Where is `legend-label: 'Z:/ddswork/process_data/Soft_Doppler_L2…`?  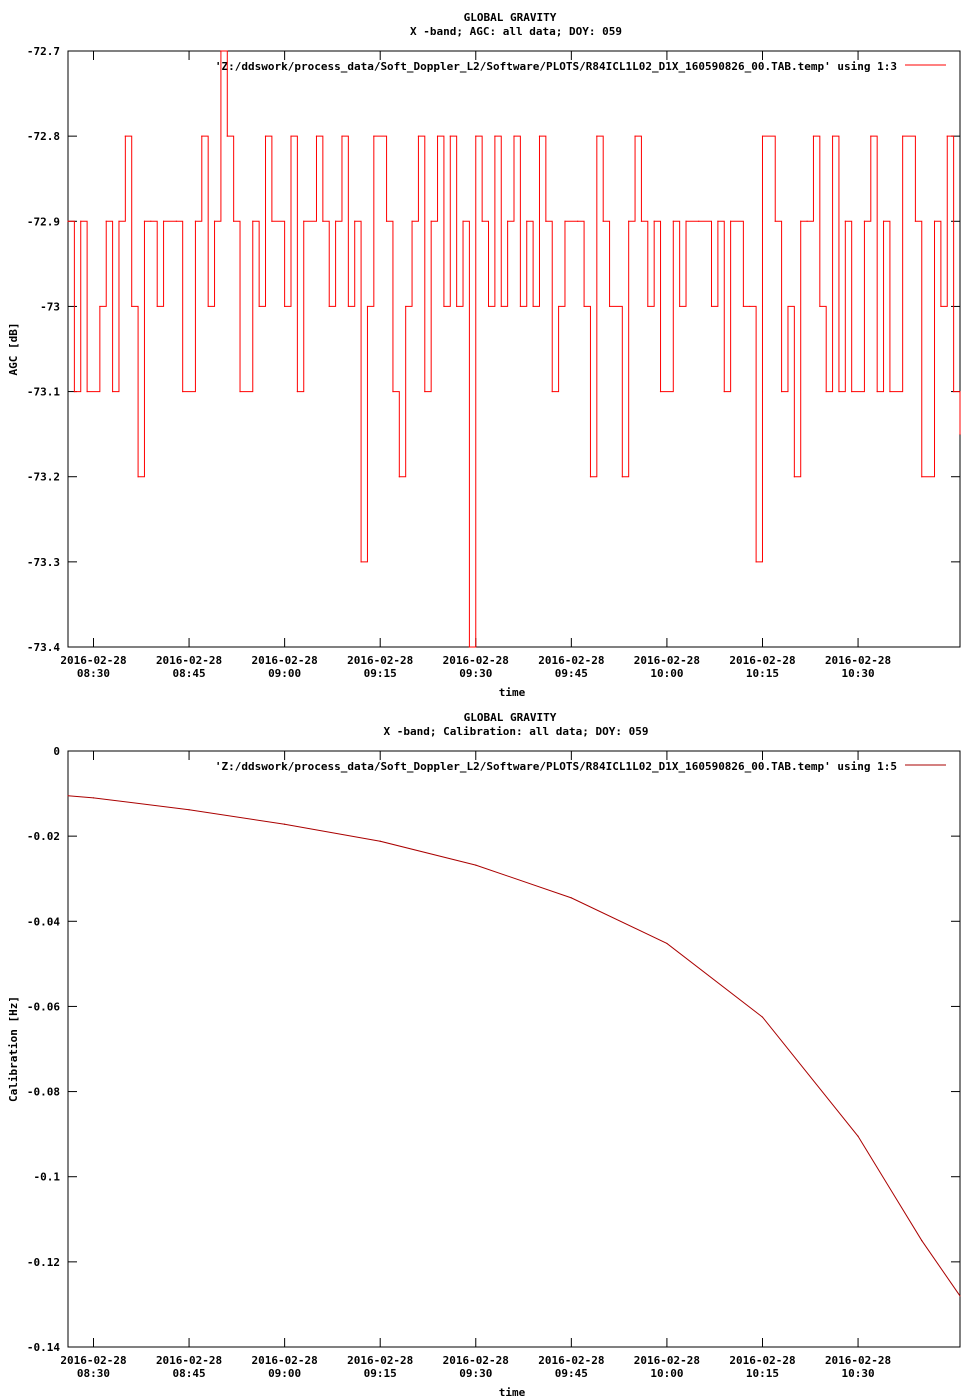 legend-label: 'Z:/ddswork/process_data/Soft_Doppler_L2… is located at coordinates (556, 766).